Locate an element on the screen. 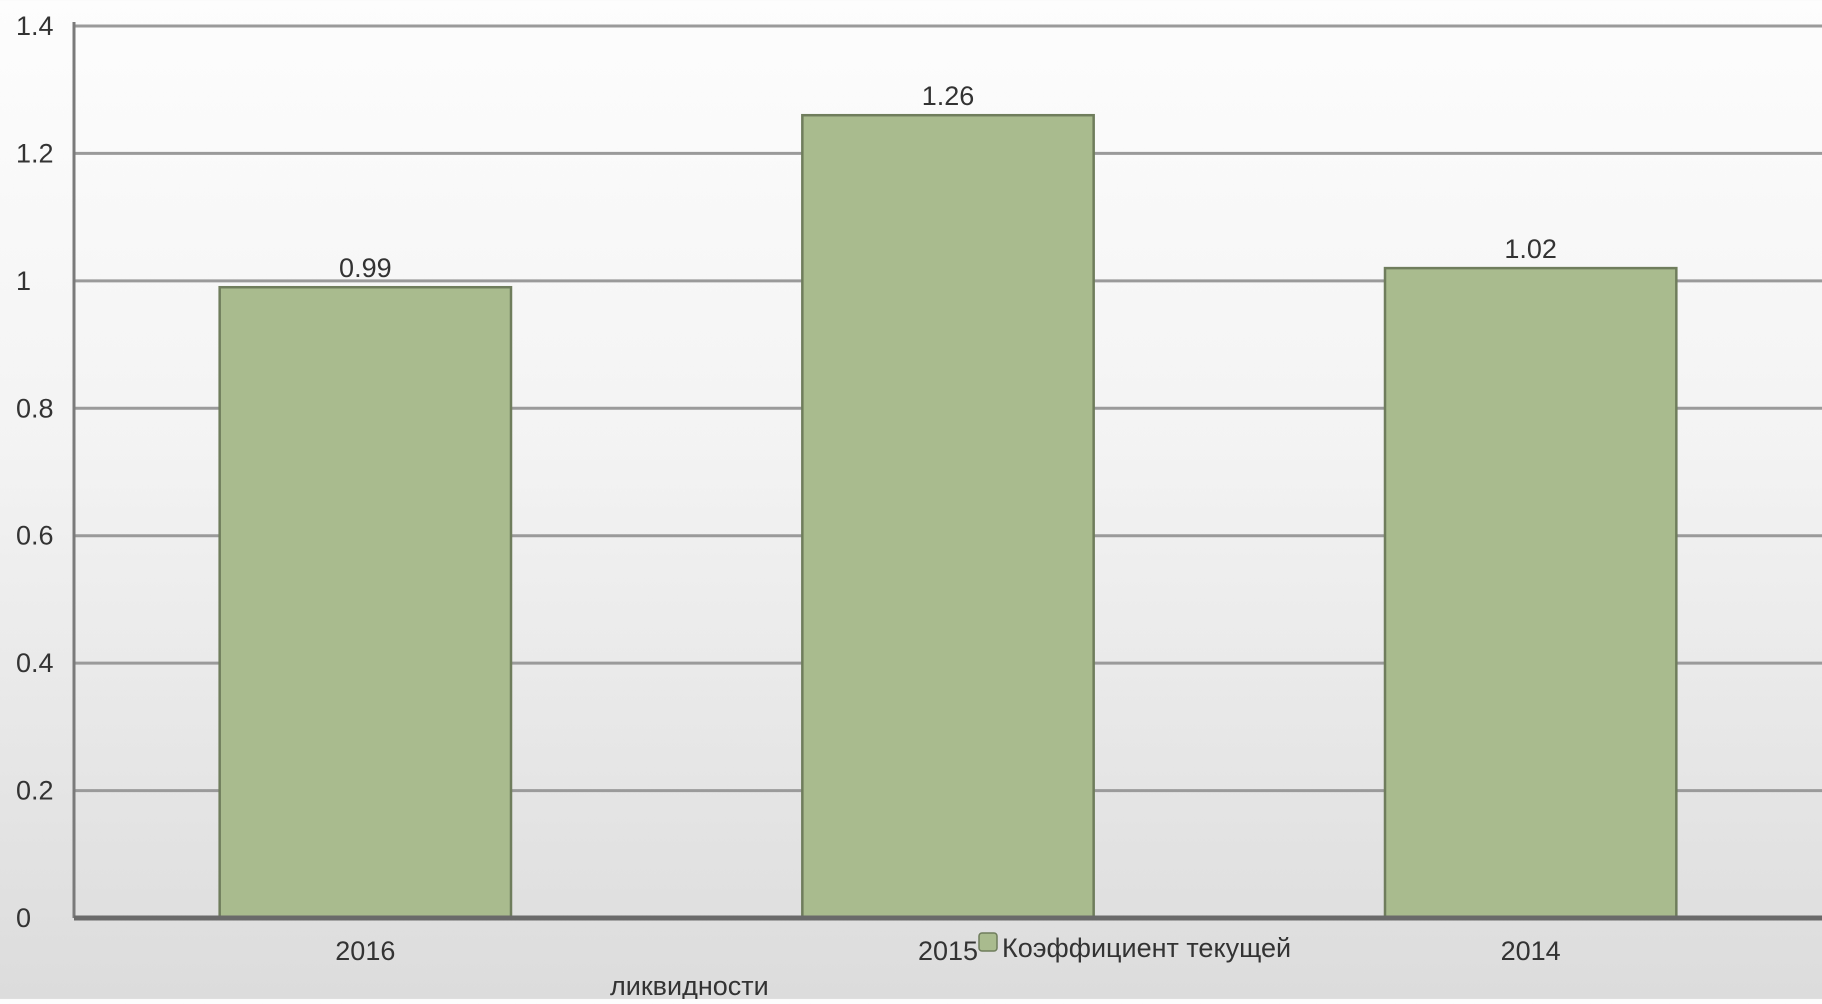  legend-label-line2: ликвидности is located at coordinates (689, 985).